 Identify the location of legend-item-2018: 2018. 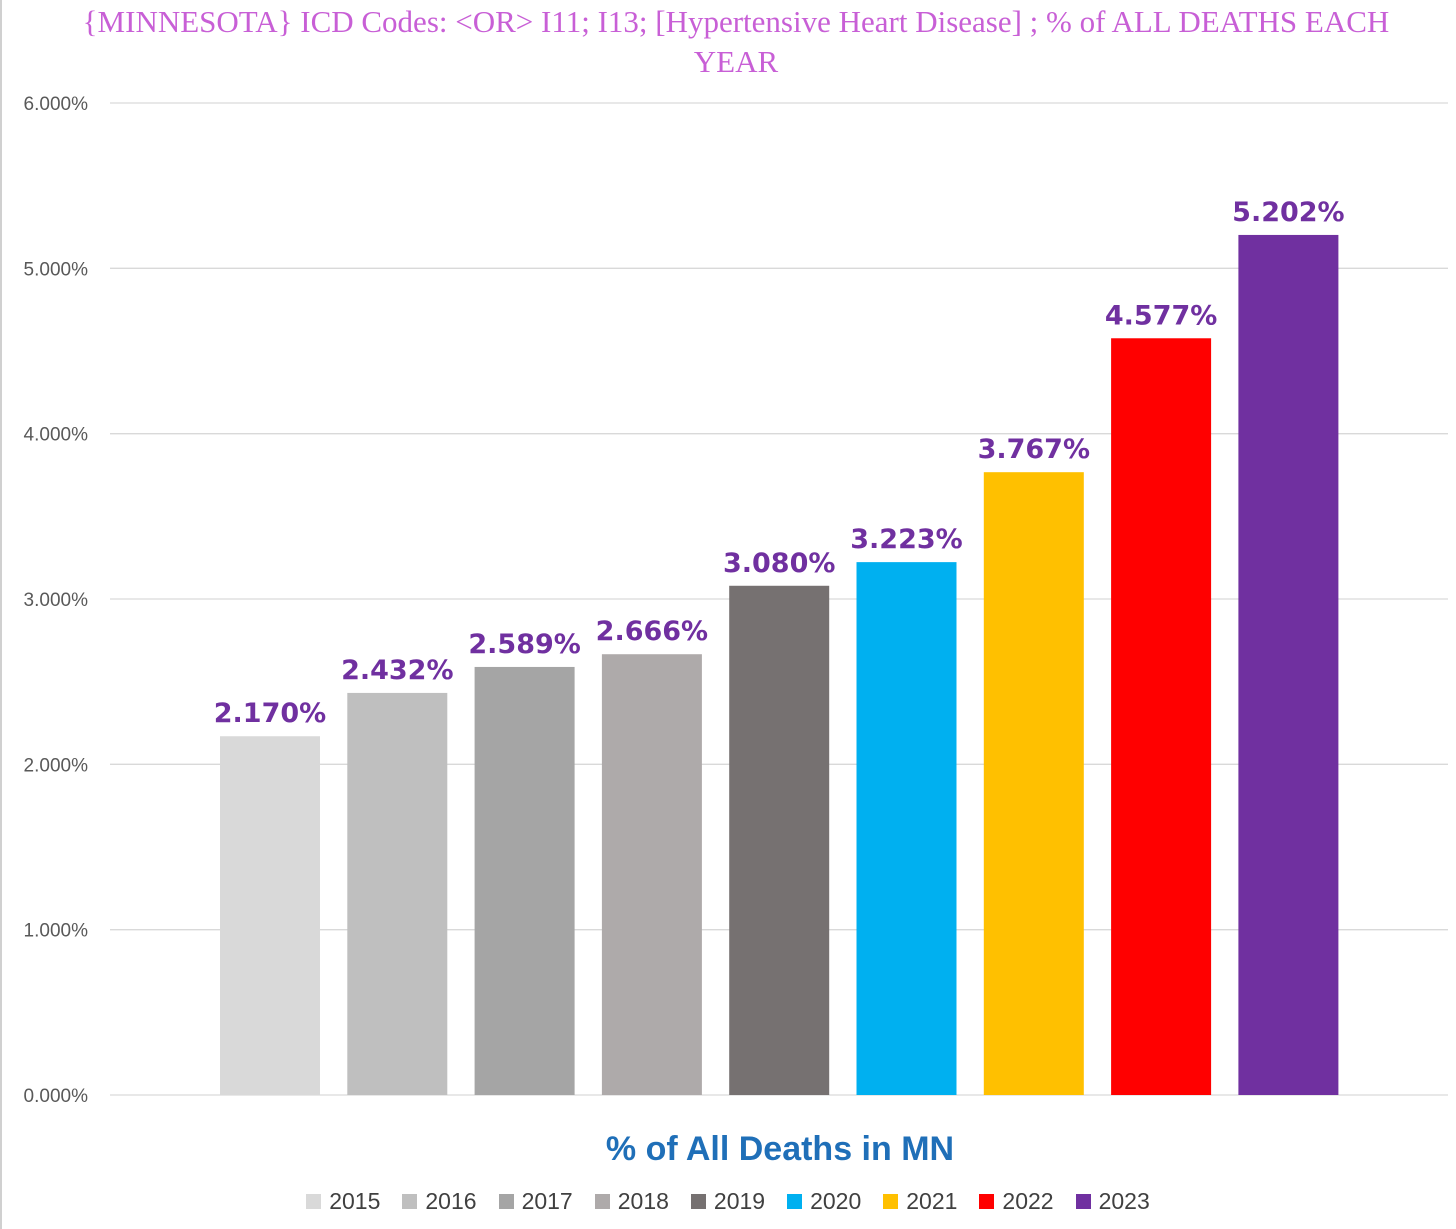
(631, 1201).